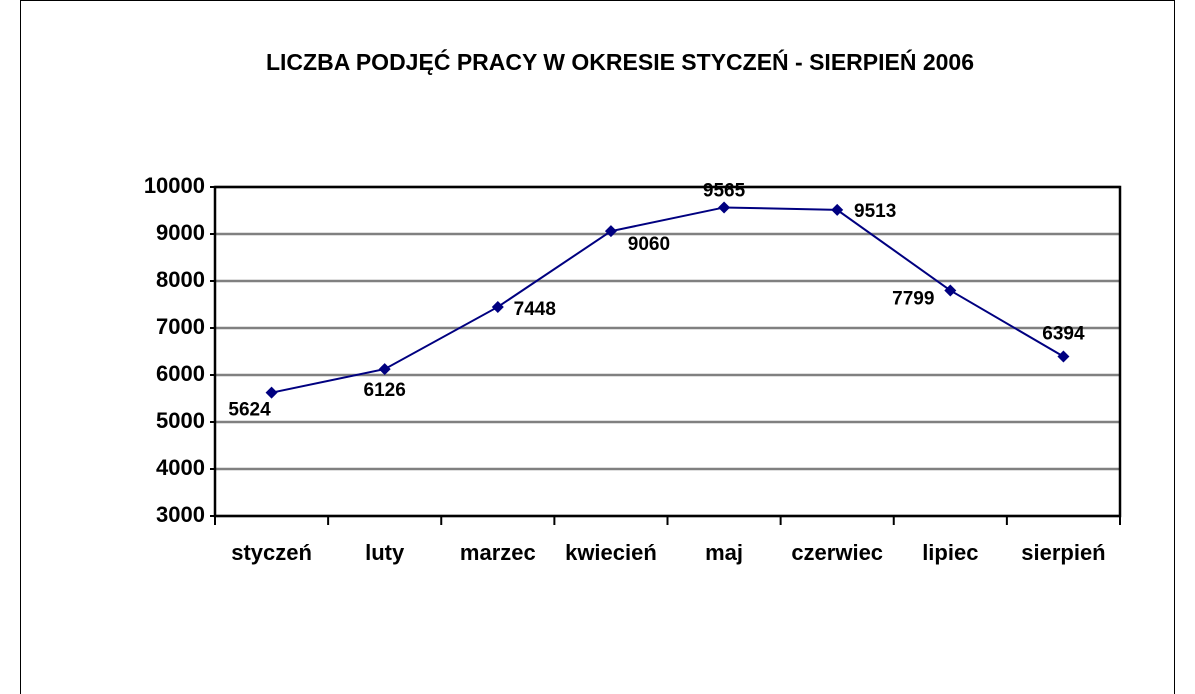  What do you see at coordinates (535, 309) in the screenshot?
I see `data-label: 7448` at bounding box center [535, 309].